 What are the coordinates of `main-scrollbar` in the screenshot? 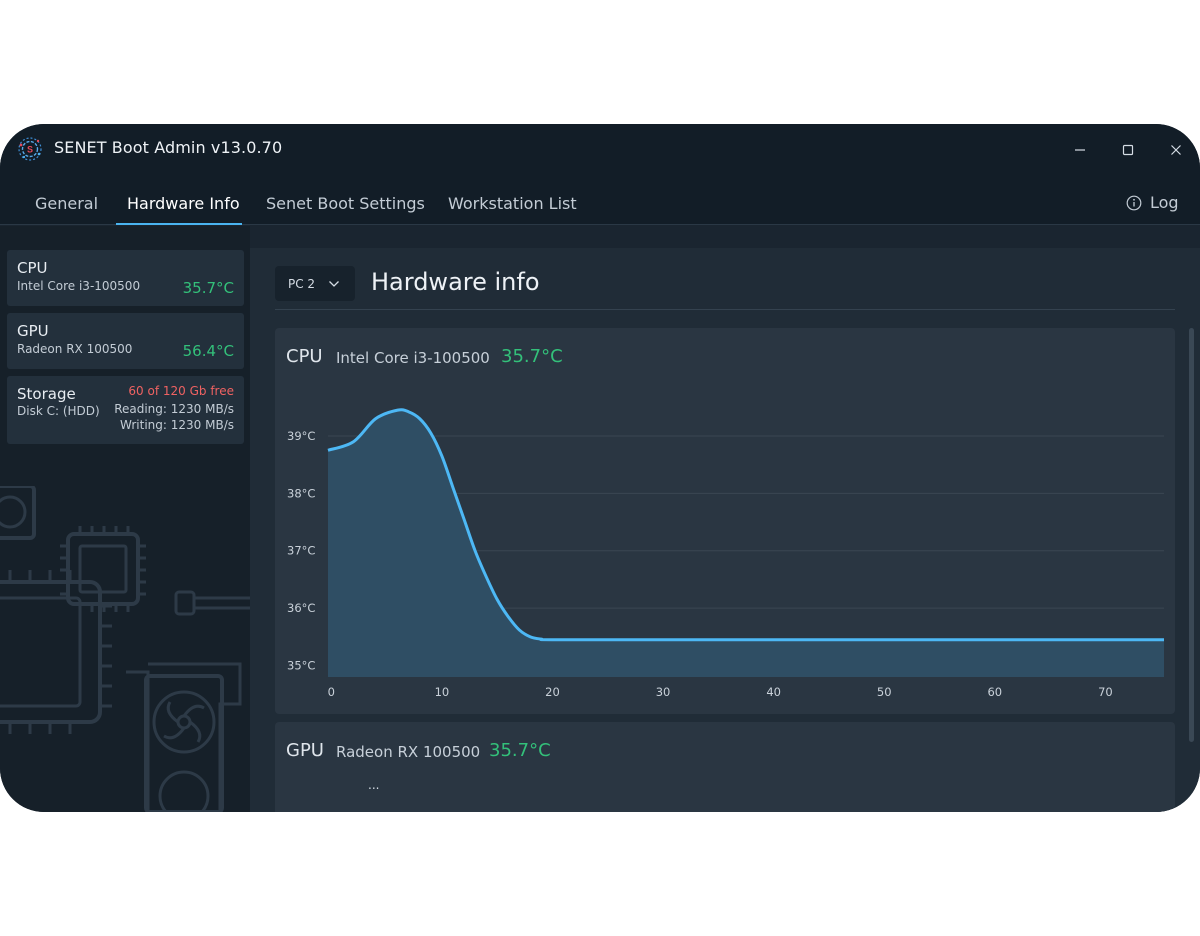 It's located at (1191, 535).